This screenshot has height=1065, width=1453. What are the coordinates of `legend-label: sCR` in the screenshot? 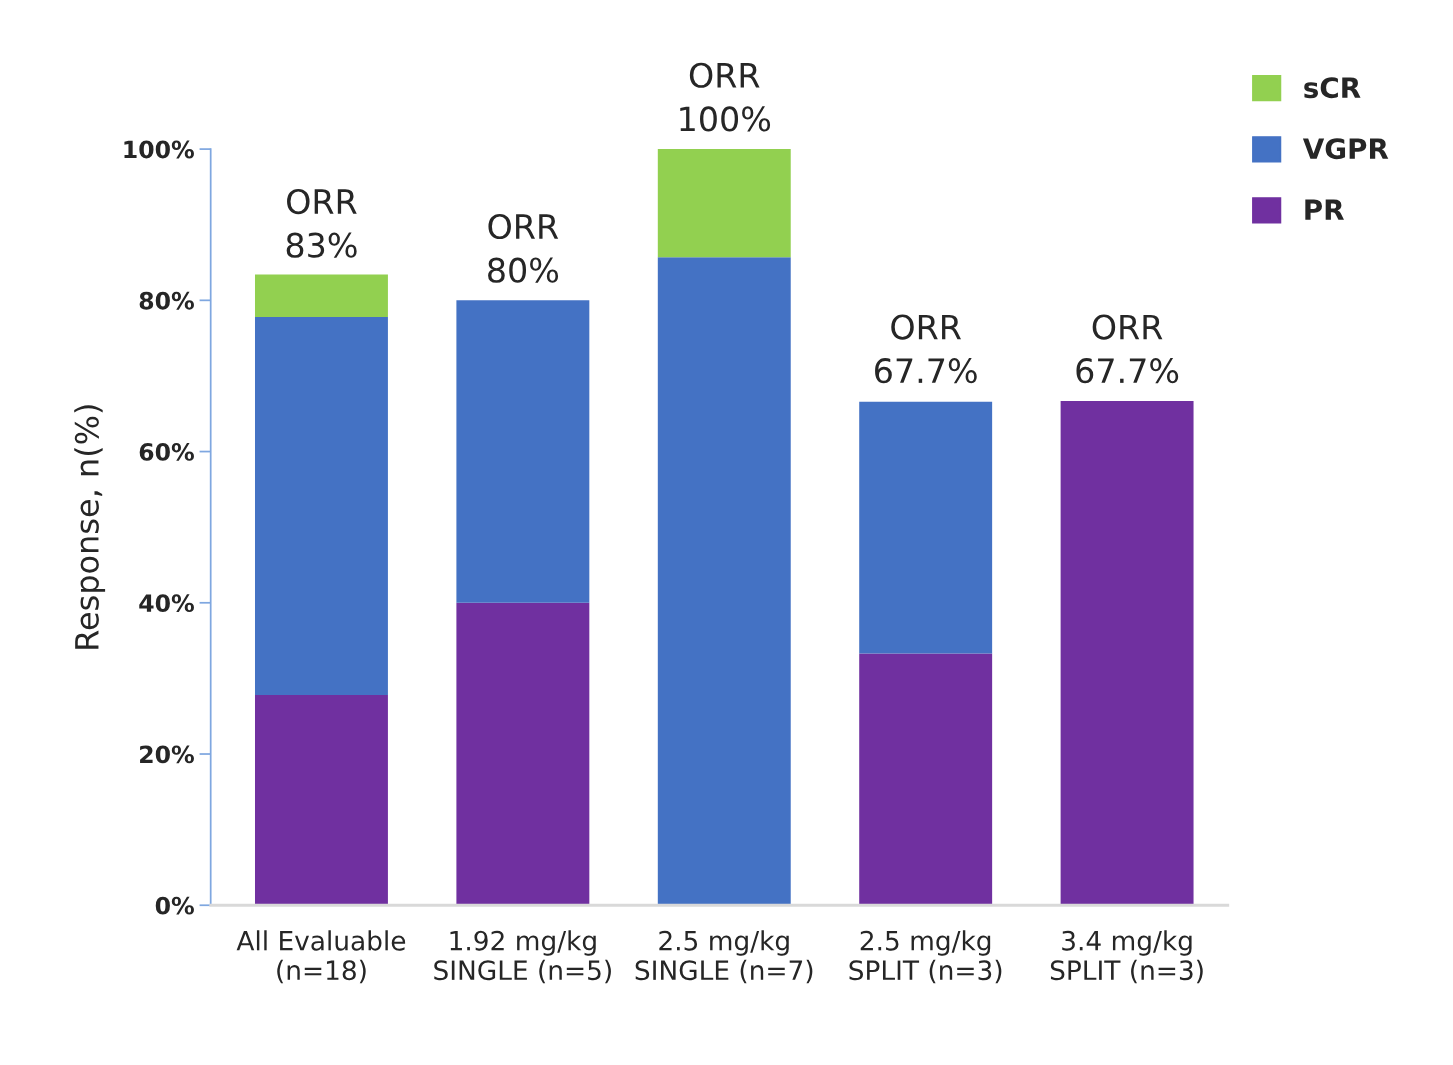 It's located at (1332, 88).